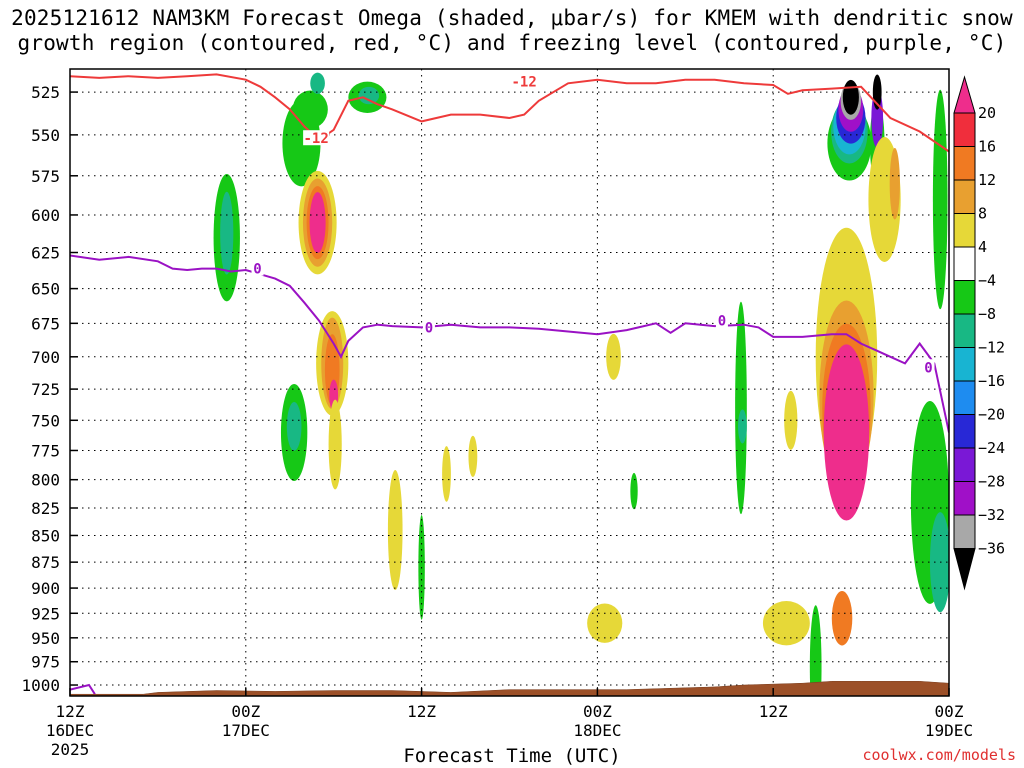  What do you see at coordinates (45, 638) in the screenshot?
I see `y-tick-label: 950` at bounding box center [45, 638].